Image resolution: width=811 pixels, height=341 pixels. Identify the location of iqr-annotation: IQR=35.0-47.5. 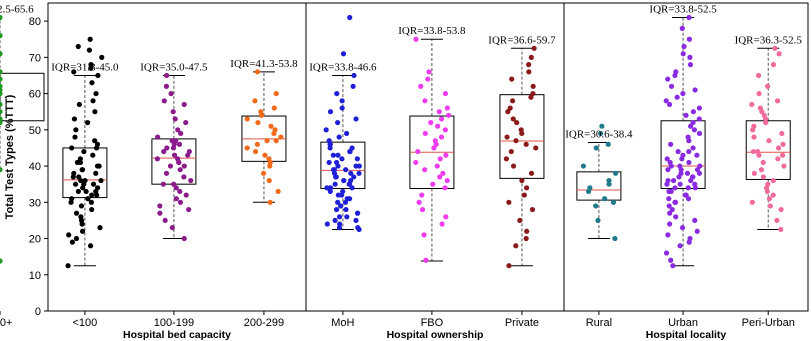
(174, 67).